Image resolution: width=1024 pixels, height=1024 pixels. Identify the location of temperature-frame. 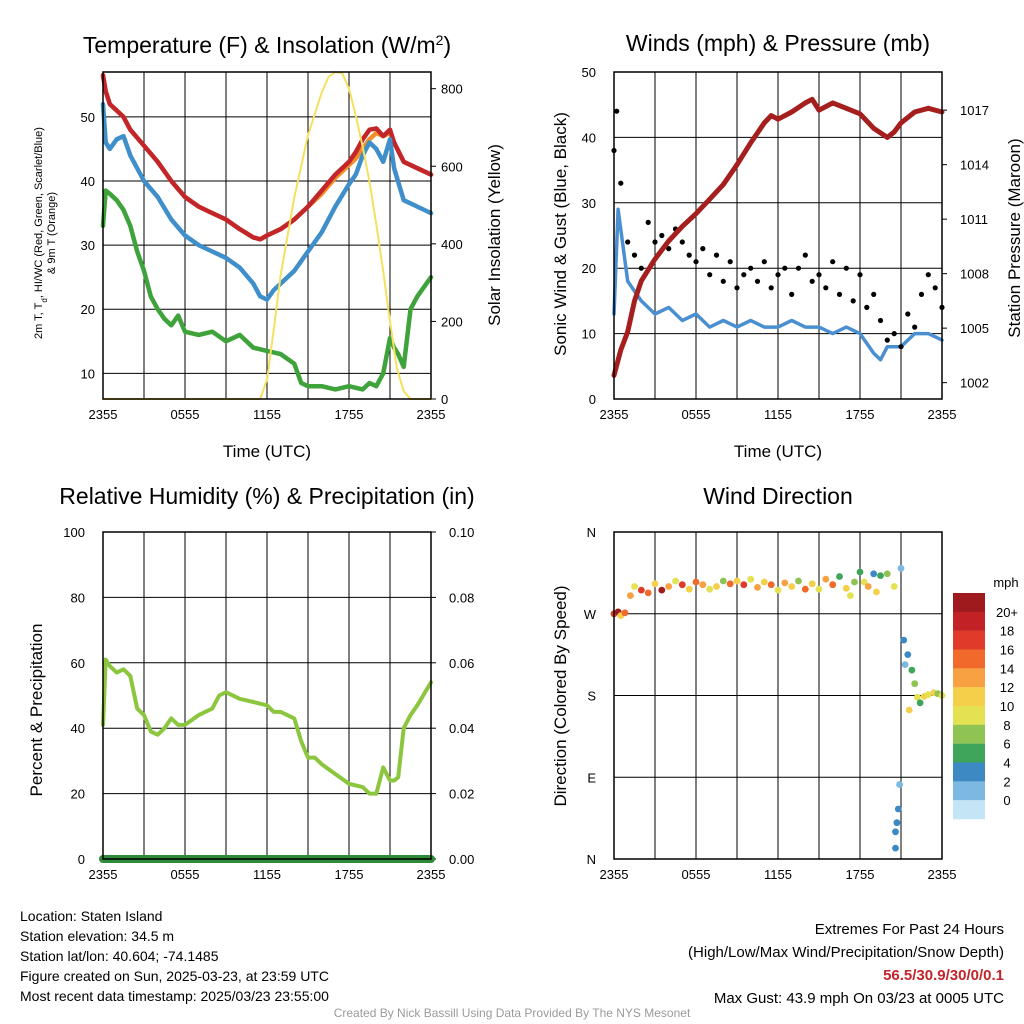
(267, 235).